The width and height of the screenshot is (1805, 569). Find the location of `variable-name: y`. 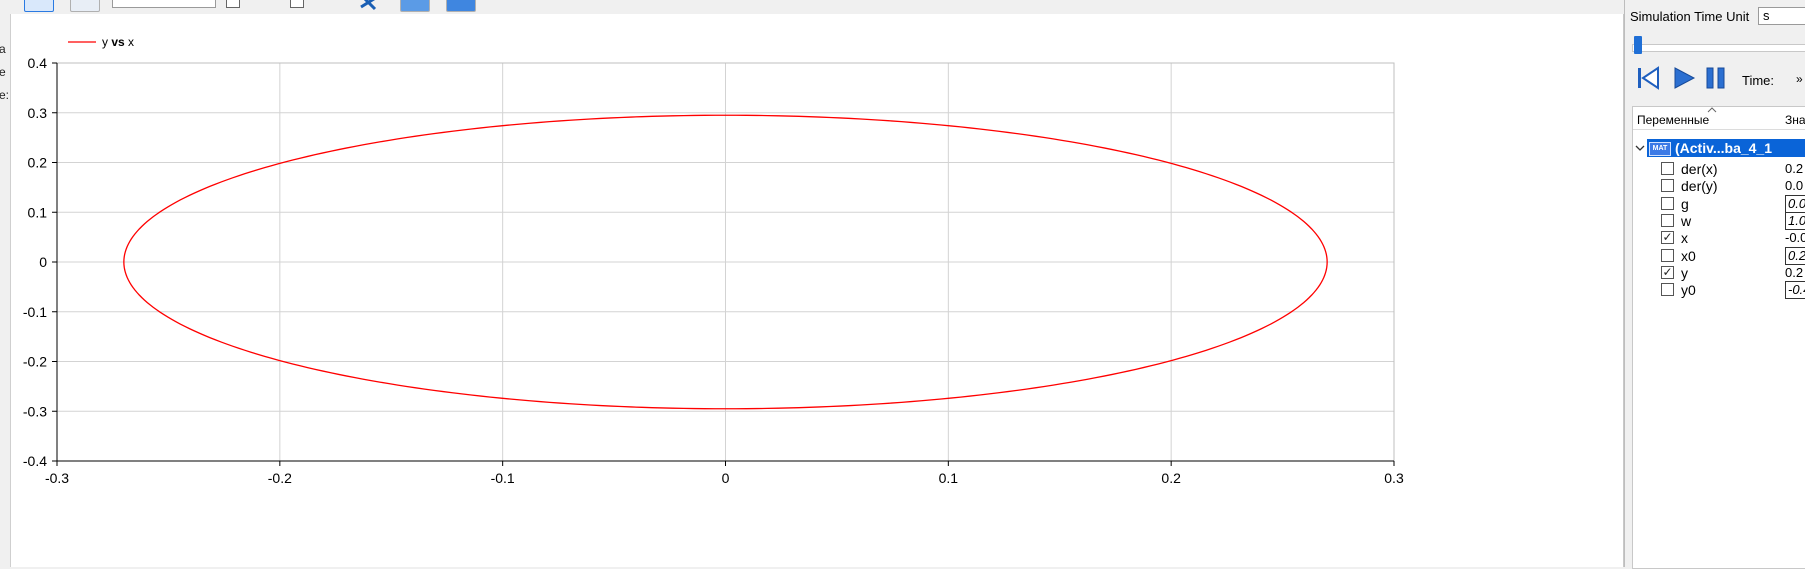

variable-name: y is located at coordinates (1684, 272).